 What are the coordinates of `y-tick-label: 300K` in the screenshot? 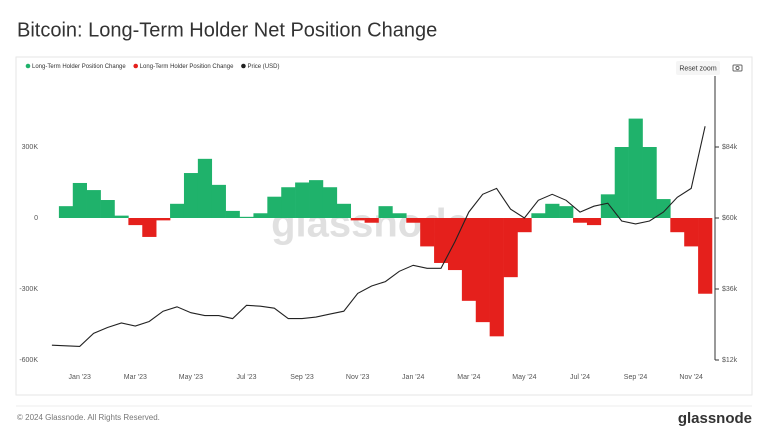 It's located at (30, 147).